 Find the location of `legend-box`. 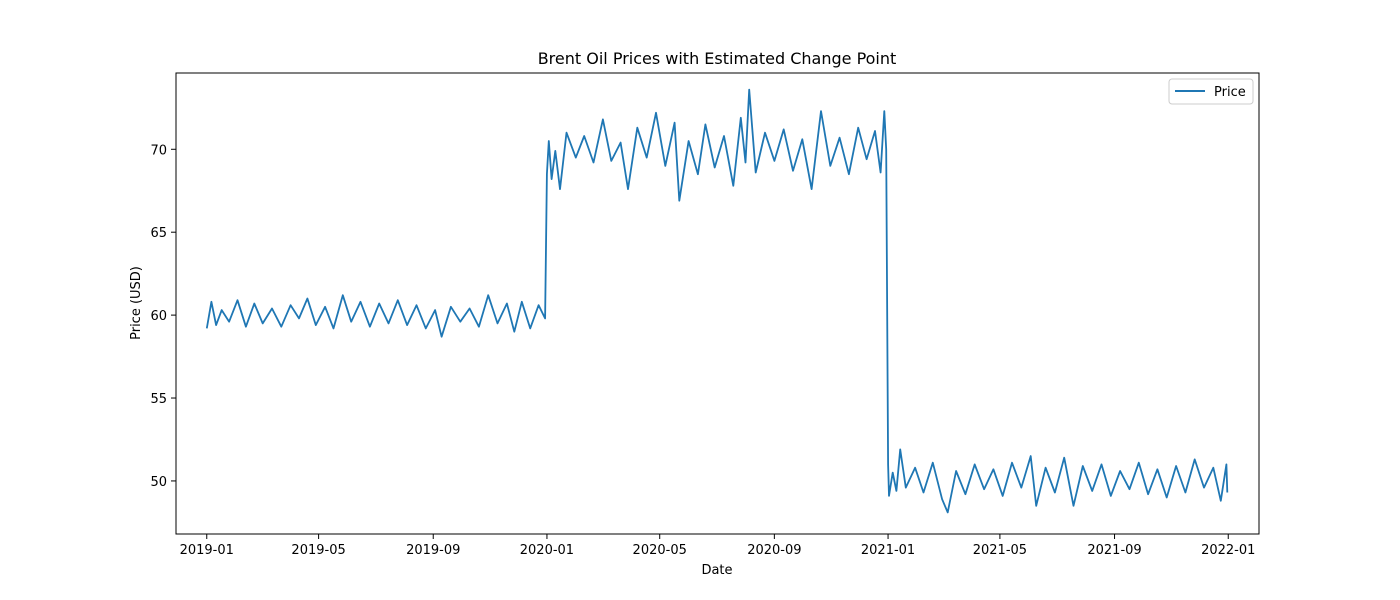

legend-box is located at coordinates (1211, 91).